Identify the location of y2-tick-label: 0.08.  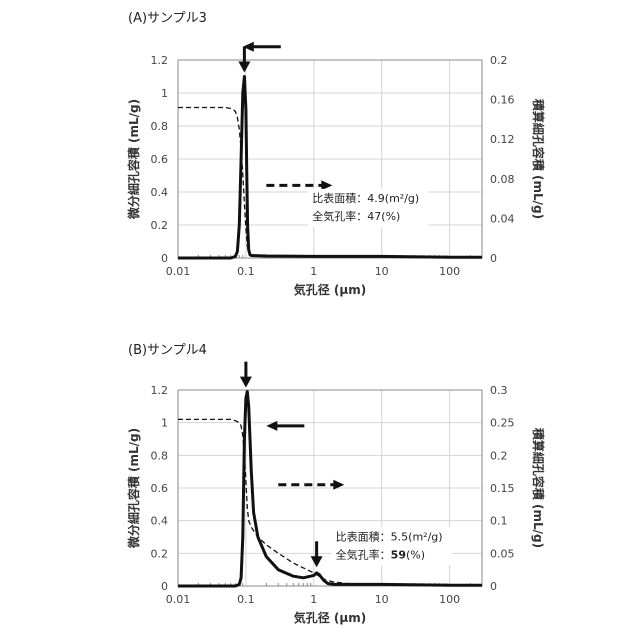
(502, 179).